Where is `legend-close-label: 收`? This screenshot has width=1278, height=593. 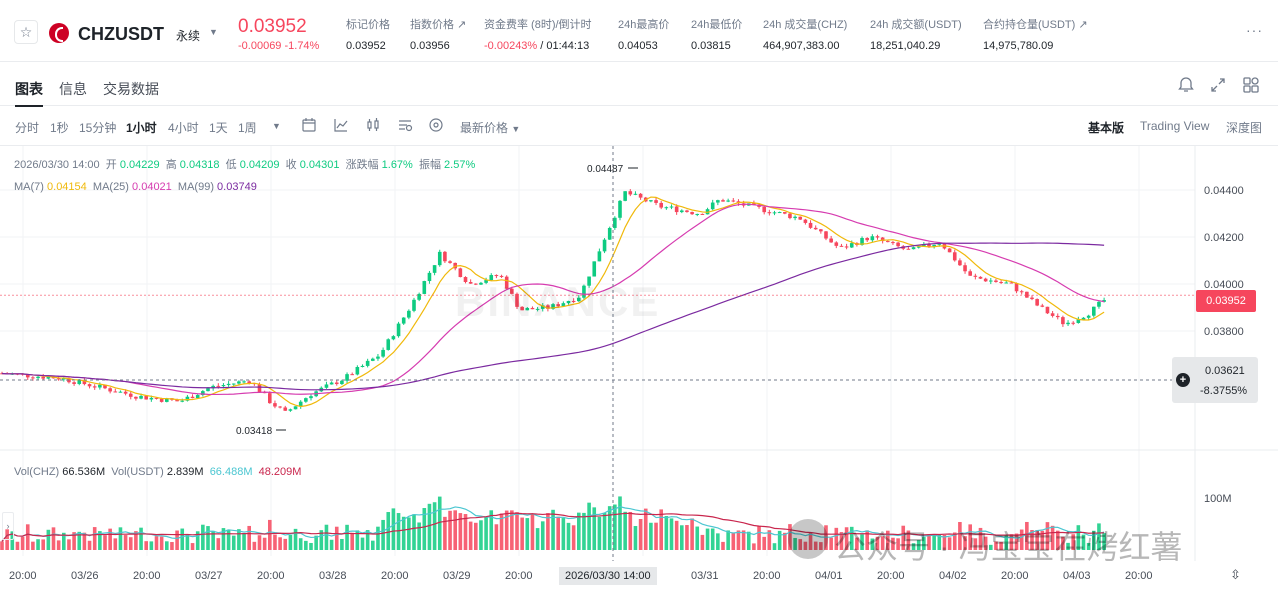
legend-close-label: 收 is located at coordinates (291, 165).